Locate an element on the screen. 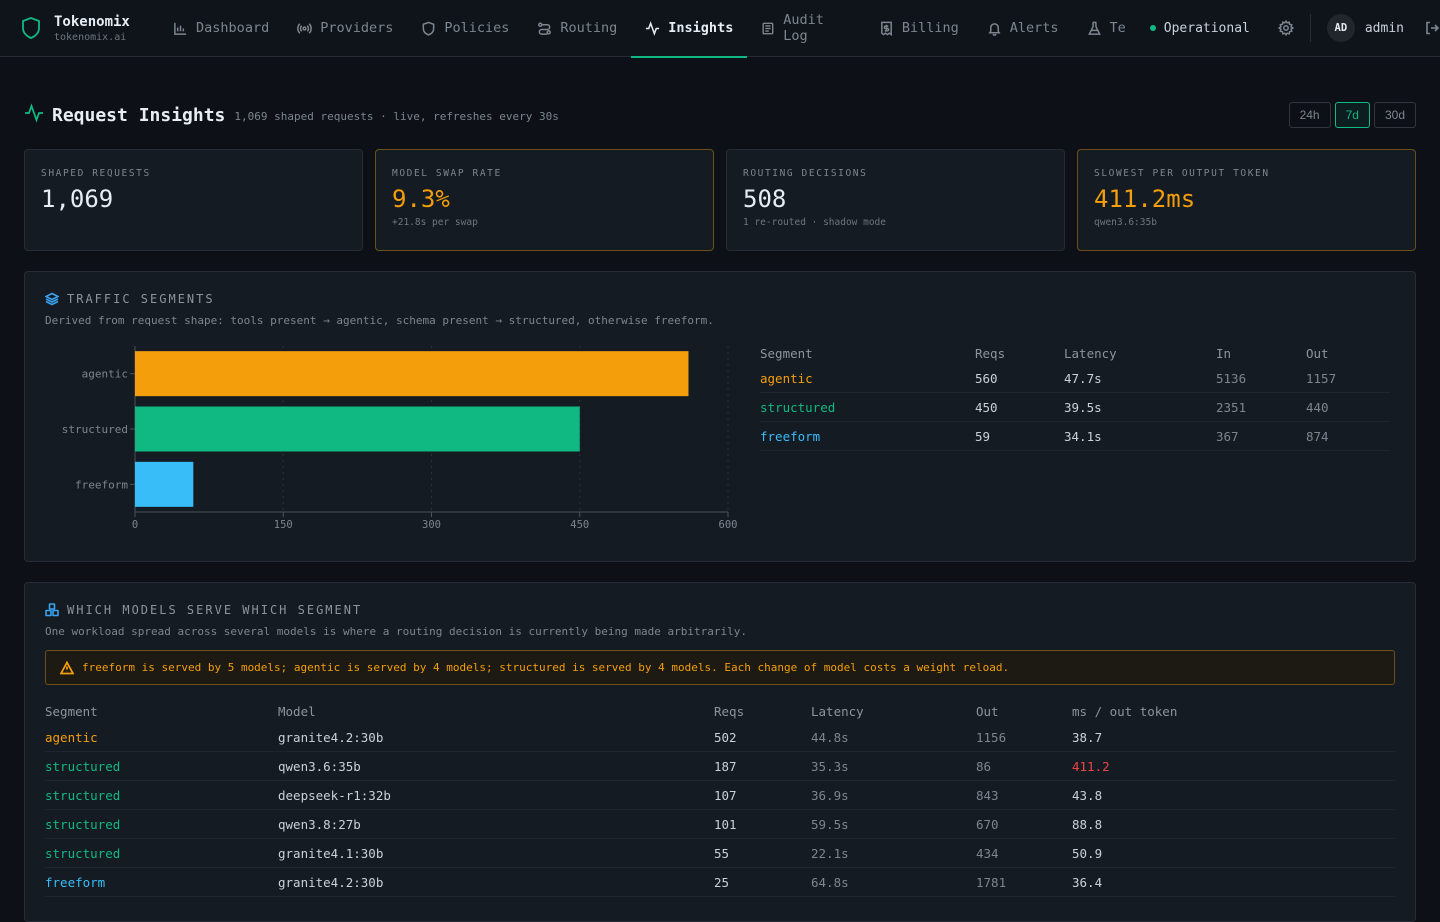  stat-value: 1,069 is located at coordinates (77, 199).